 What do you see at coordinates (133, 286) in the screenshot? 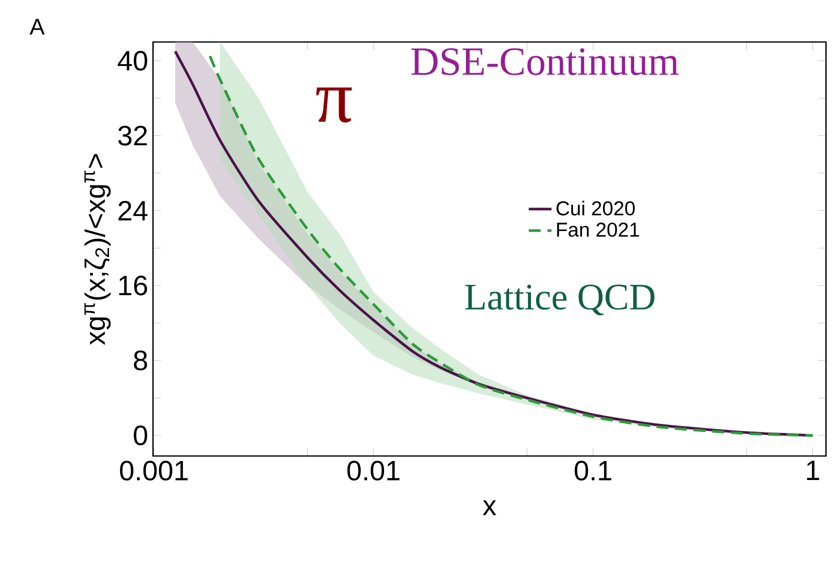
I see `y-tick-label: 16` at bounding box center [133, 286].